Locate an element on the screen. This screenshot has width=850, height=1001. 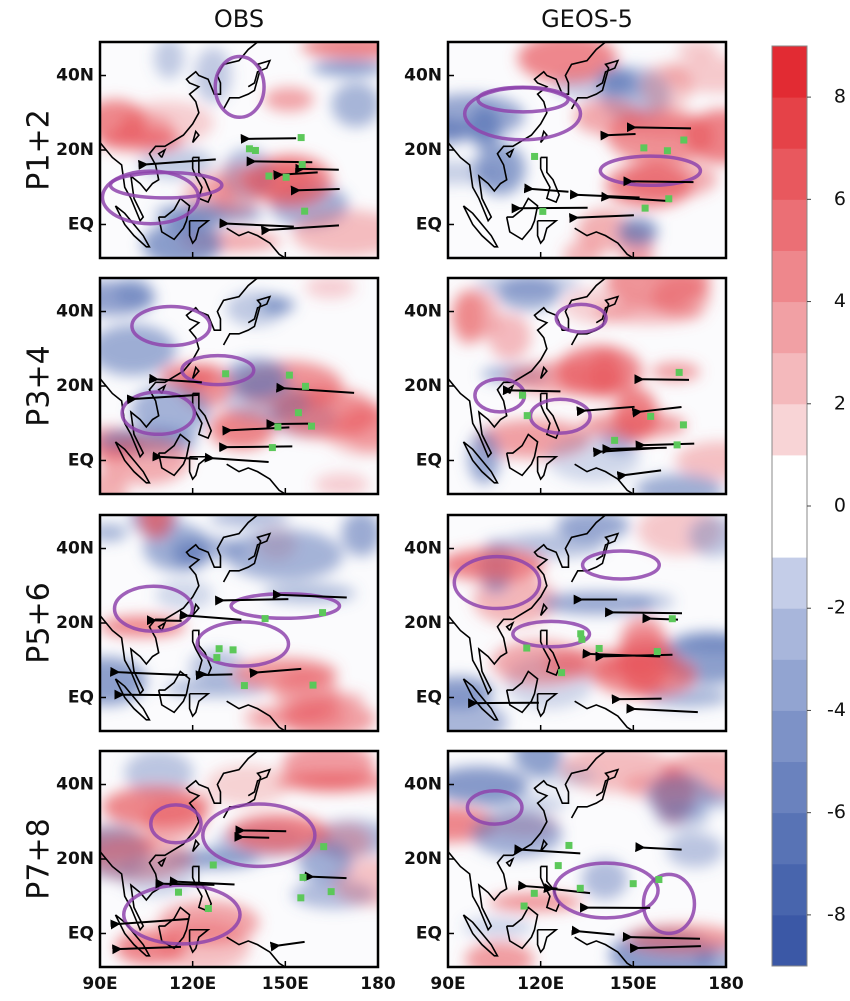
colorbar-tick-label: -2 is located at coordinates (836, 608).